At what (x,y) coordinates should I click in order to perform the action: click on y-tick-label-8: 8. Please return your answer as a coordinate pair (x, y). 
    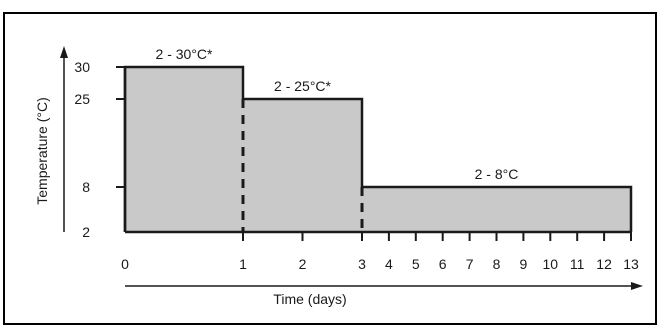
    Looking at the image, I should click on (86, 187).